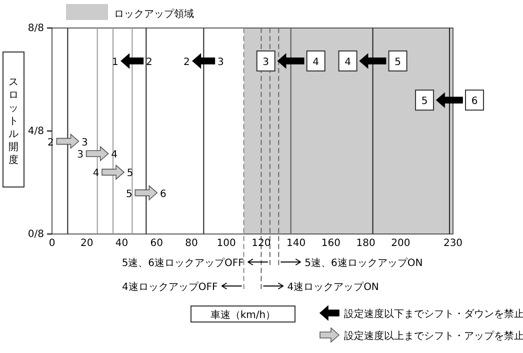  What do you see at coordinates (115, 62) in the screenshot?
I see `annotation: 1` at bounding box center [115, 62].